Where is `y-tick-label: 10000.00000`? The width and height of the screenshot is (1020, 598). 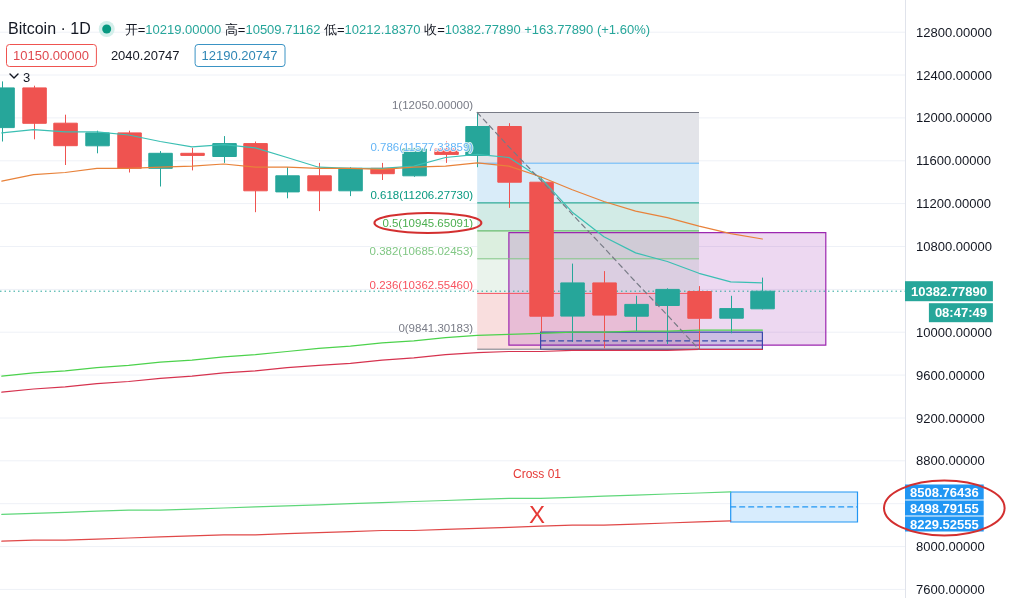
y-tick-label: 10000.00000 is located at coordinates (954, 332).